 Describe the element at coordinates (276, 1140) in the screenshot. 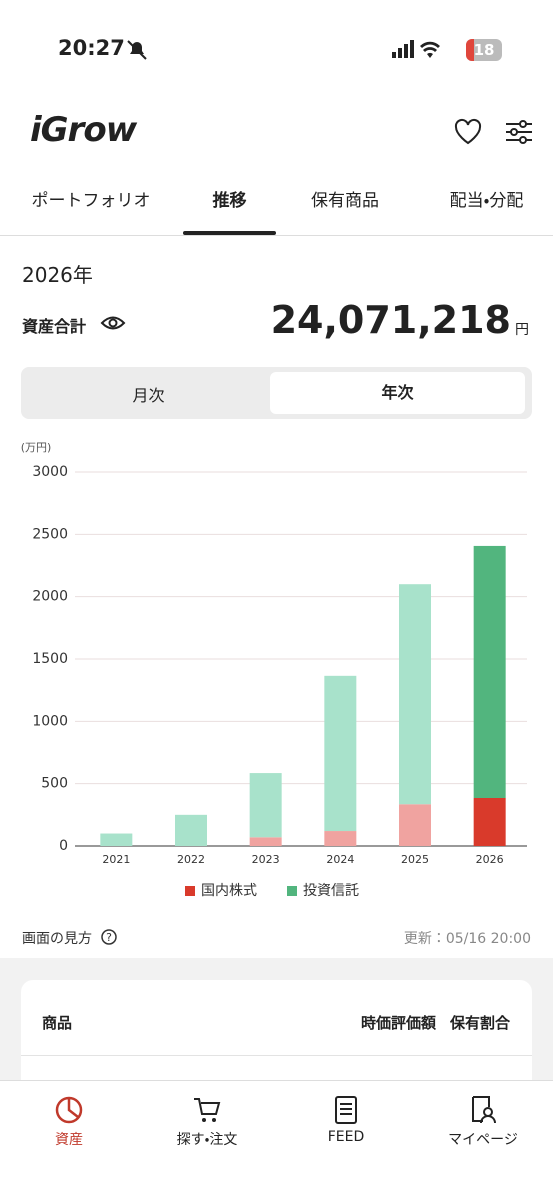

I see `bottom-nav: 資産 探す・注文 FEED マイページ` at that location.